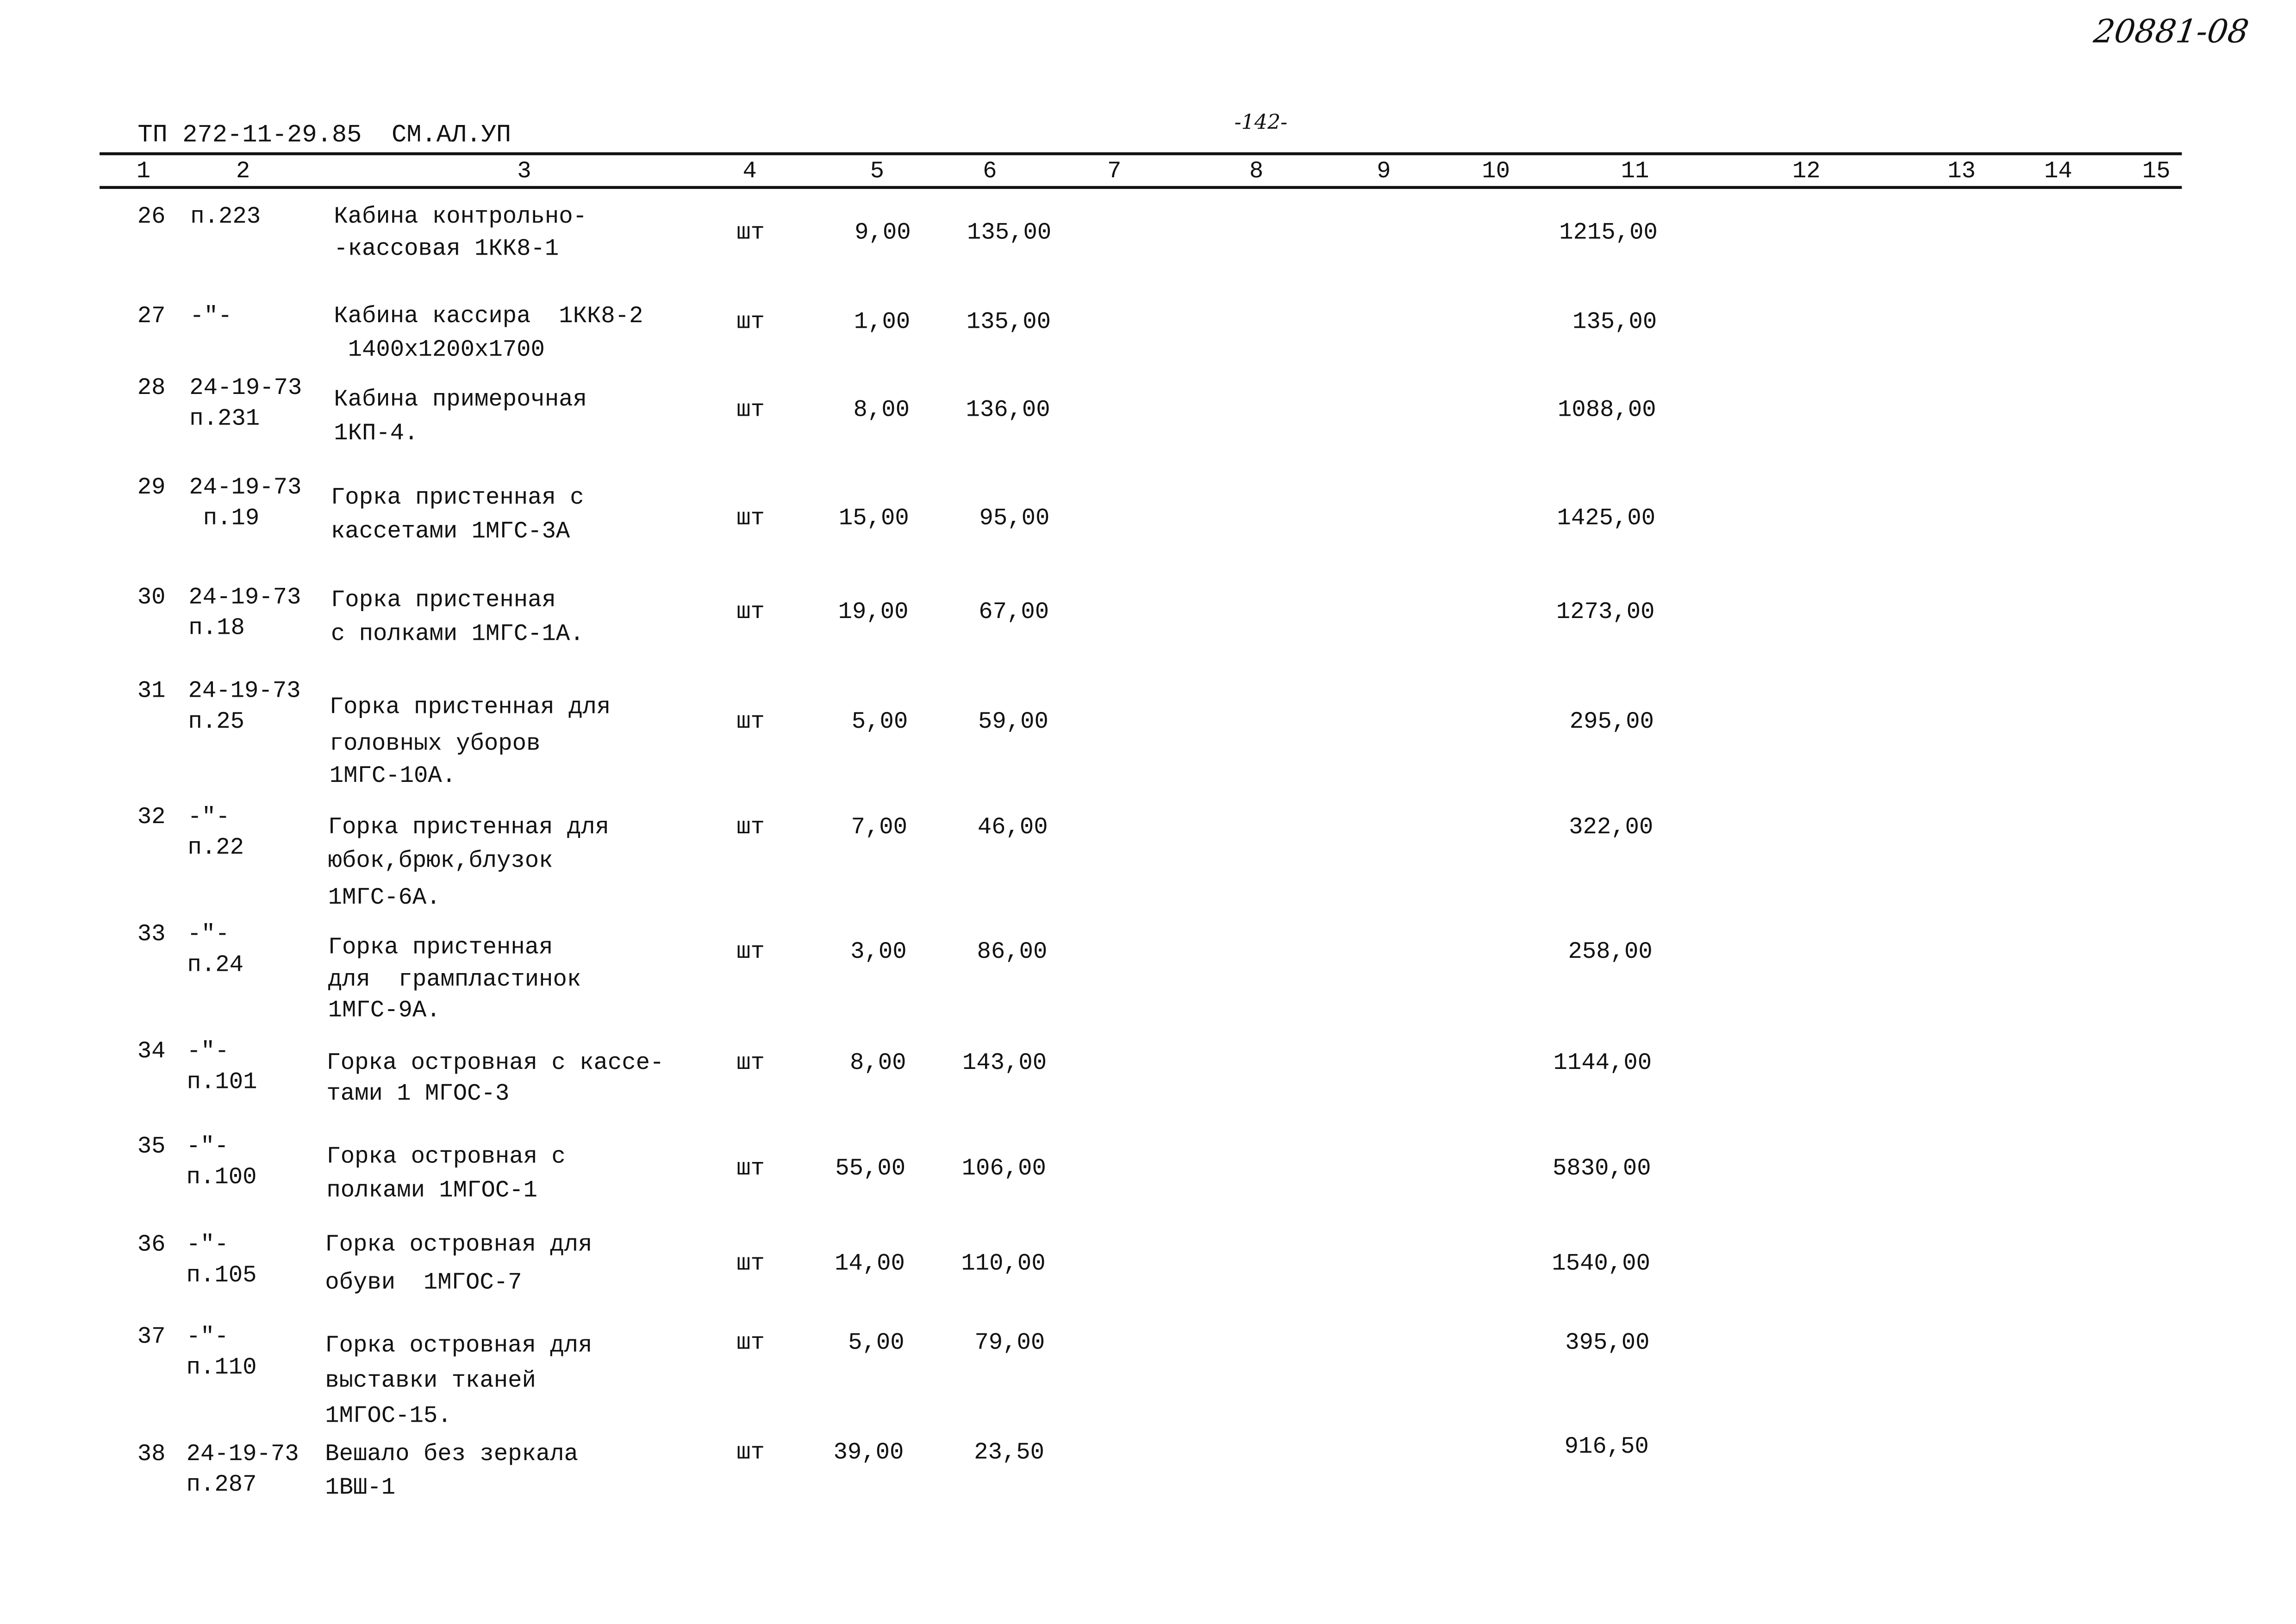 Image resolution: width=2296 pixels, height=1624 pixels. Describe the element at coordinates (221, 1177) in the screenshot. I see `reference-code: п.100` at that location.